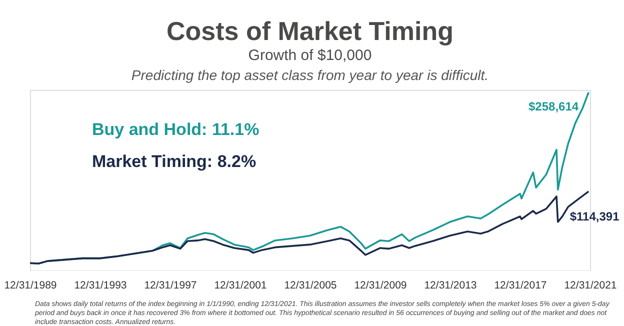 This screenshot has height=326, width=624. I want to click on chart-subtitle: Growth of $10,000, so click(310, 55).